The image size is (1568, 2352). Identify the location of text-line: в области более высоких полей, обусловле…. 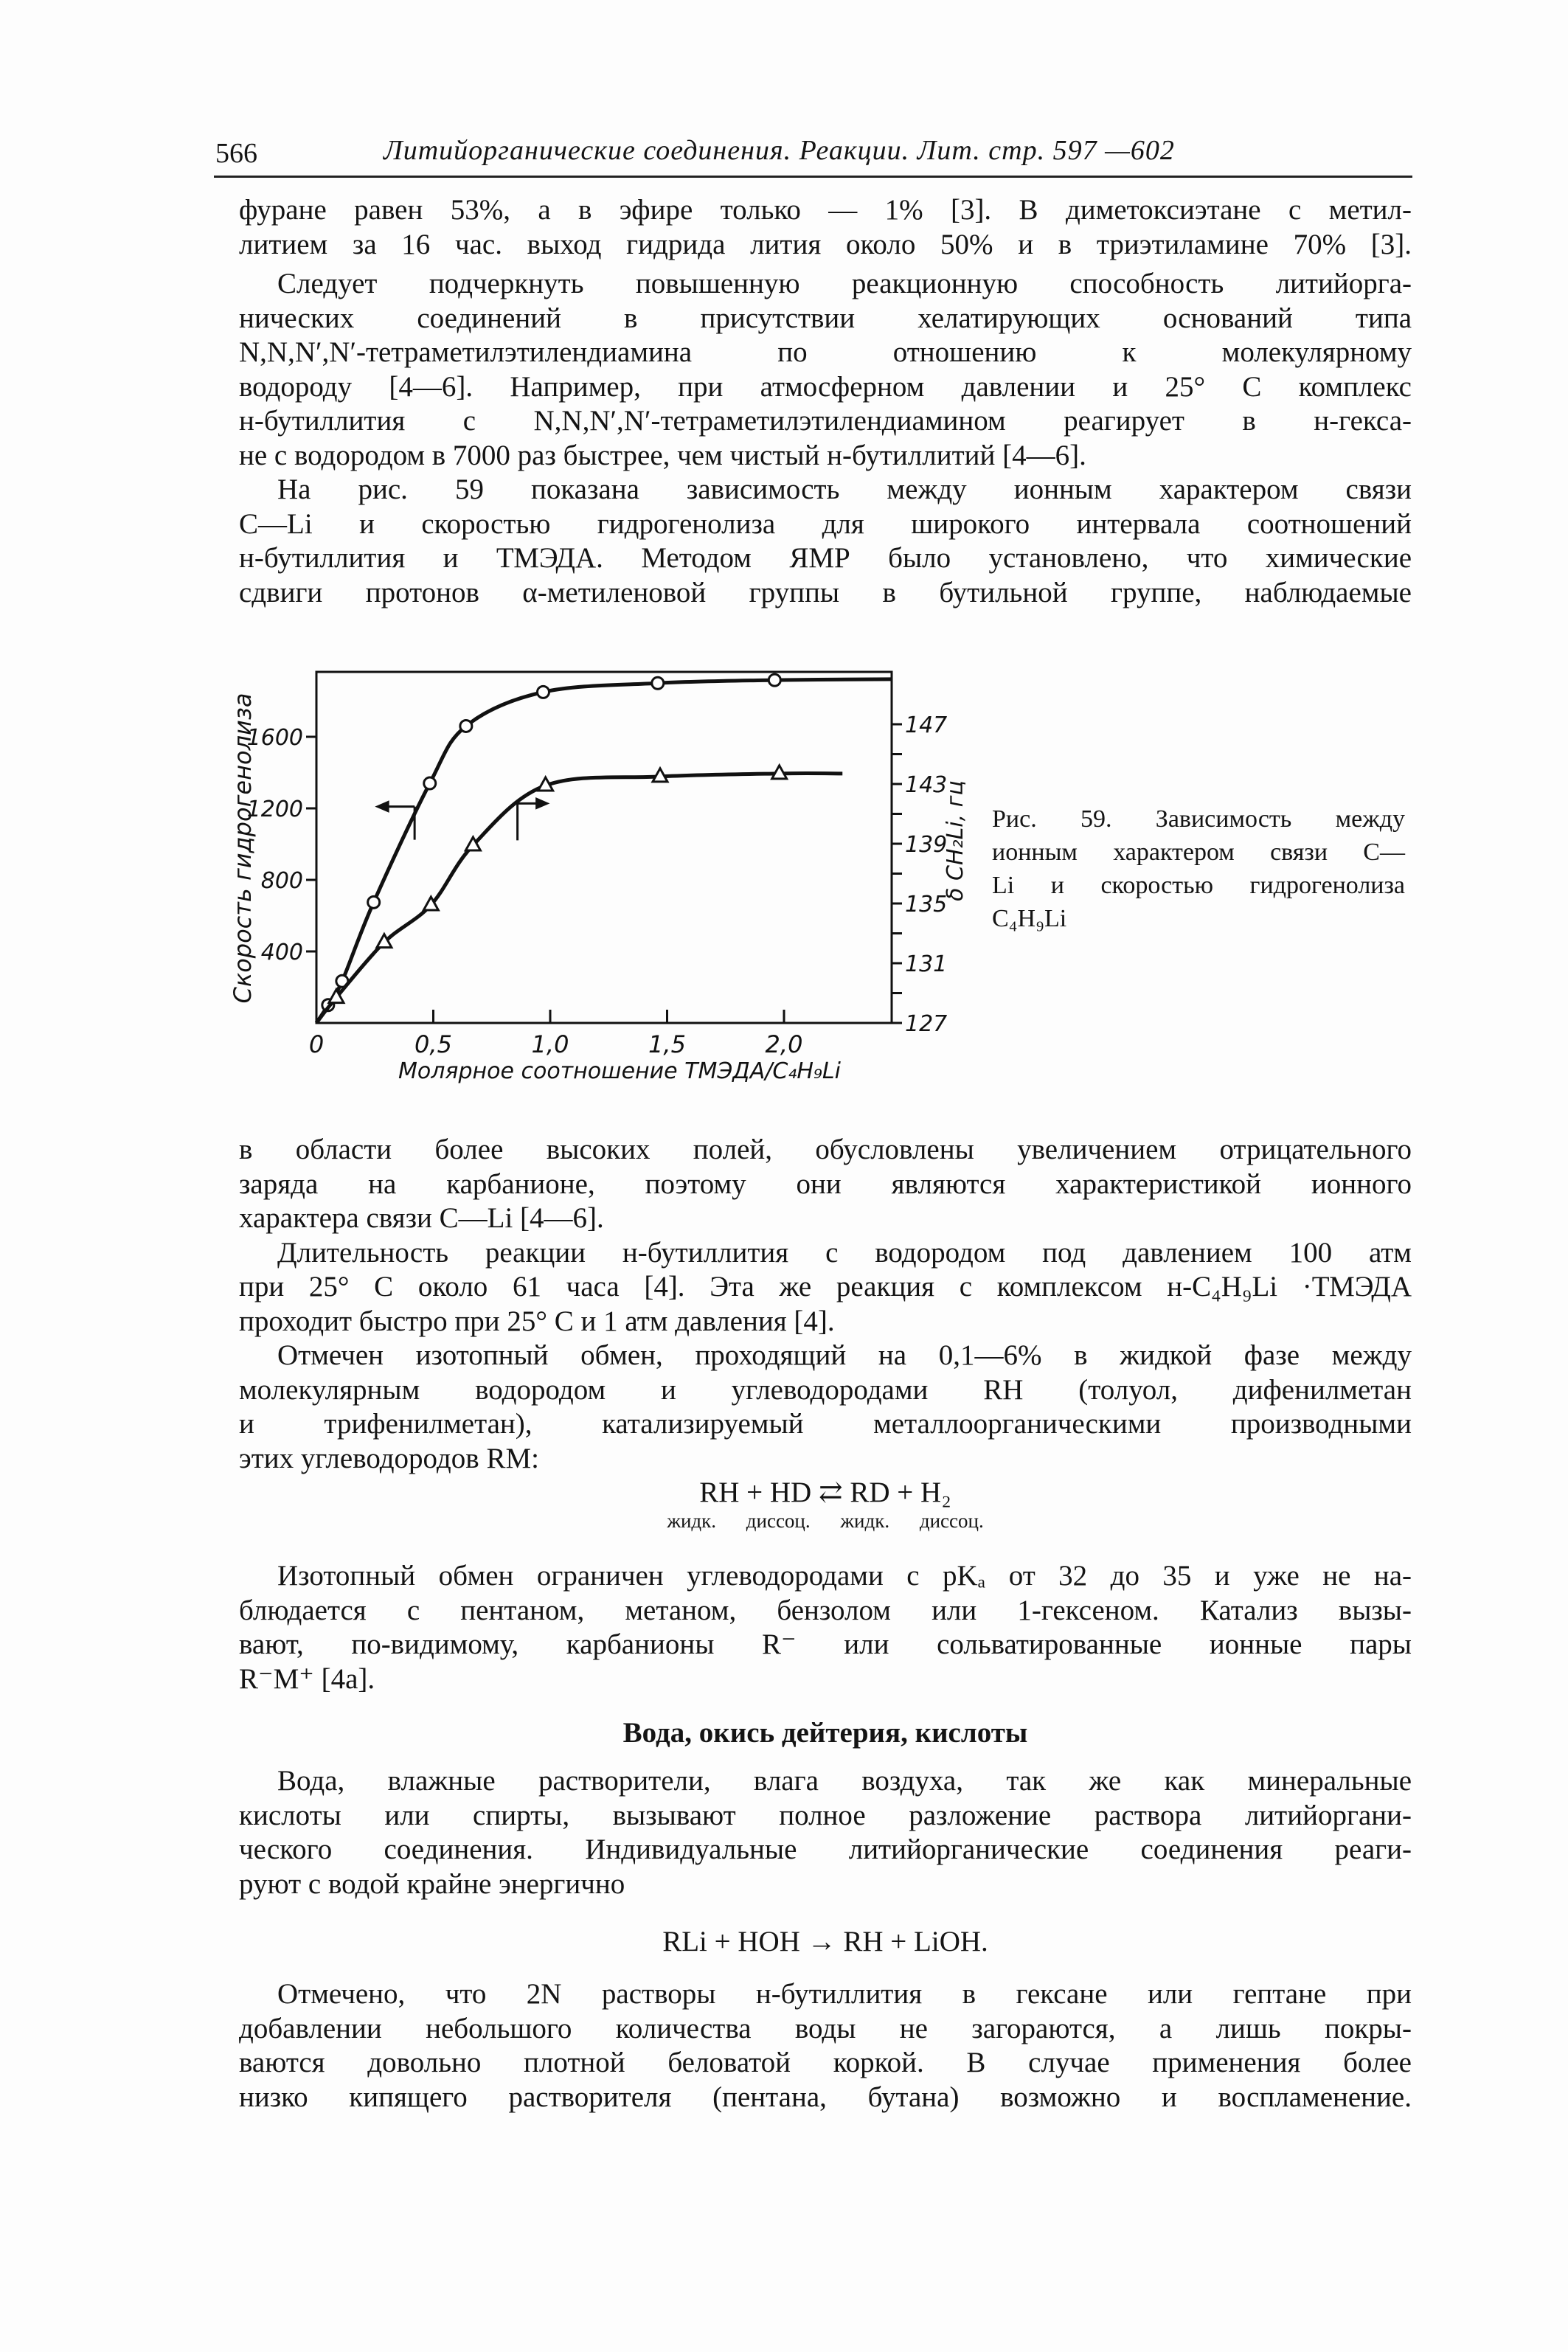
(825, 1149).